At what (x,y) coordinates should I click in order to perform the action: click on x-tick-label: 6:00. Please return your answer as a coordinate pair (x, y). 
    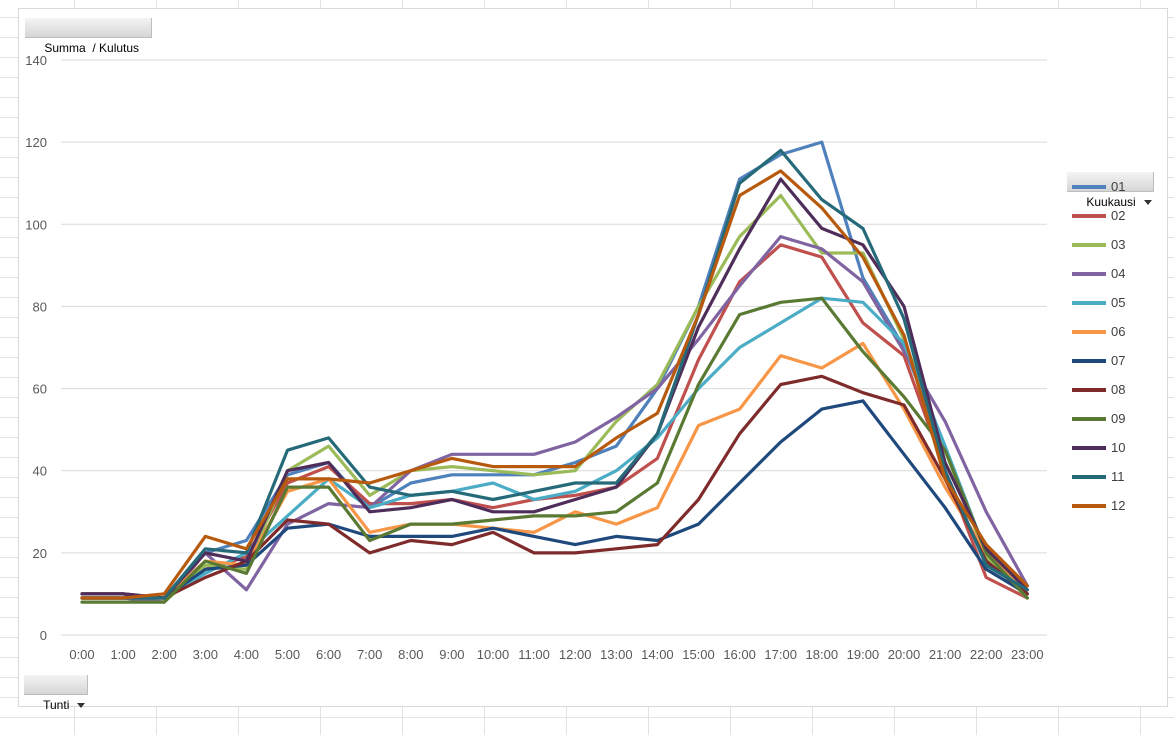
    Looking at the image, I should click on (328, 654).